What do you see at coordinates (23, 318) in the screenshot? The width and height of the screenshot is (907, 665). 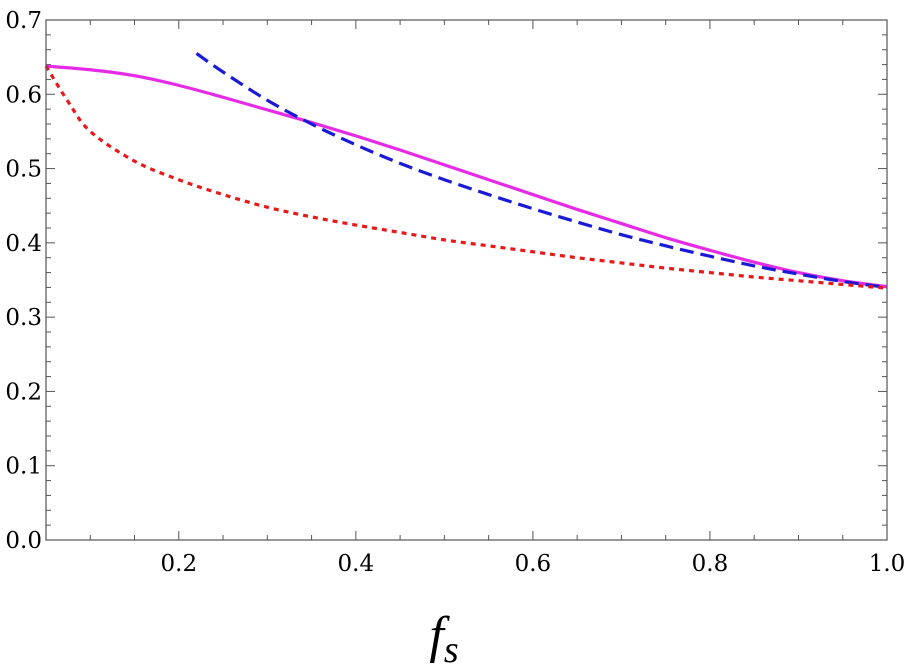 I see `y-tick-label: 0.3` at bounding box center [23, 318].